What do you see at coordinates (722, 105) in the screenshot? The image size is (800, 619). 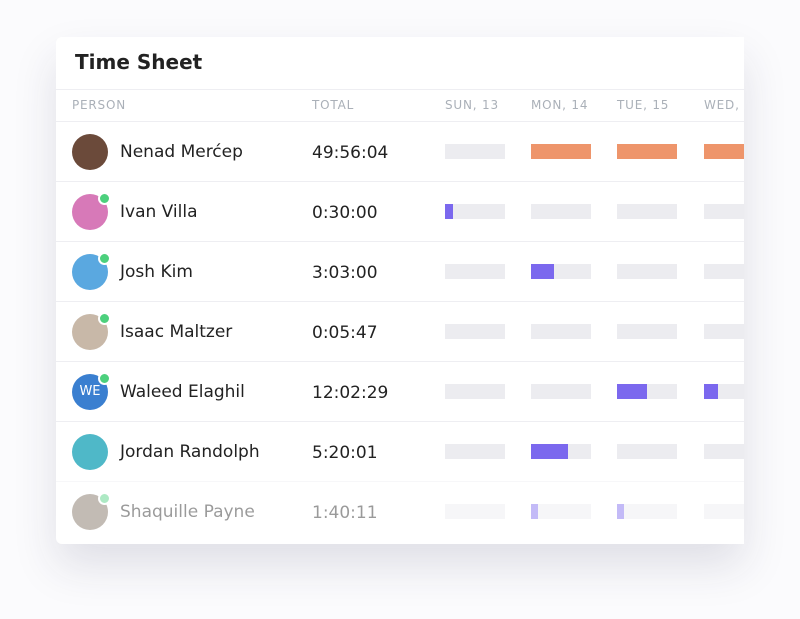 I see `column-header: WED,` at bounding box center [722, 105].